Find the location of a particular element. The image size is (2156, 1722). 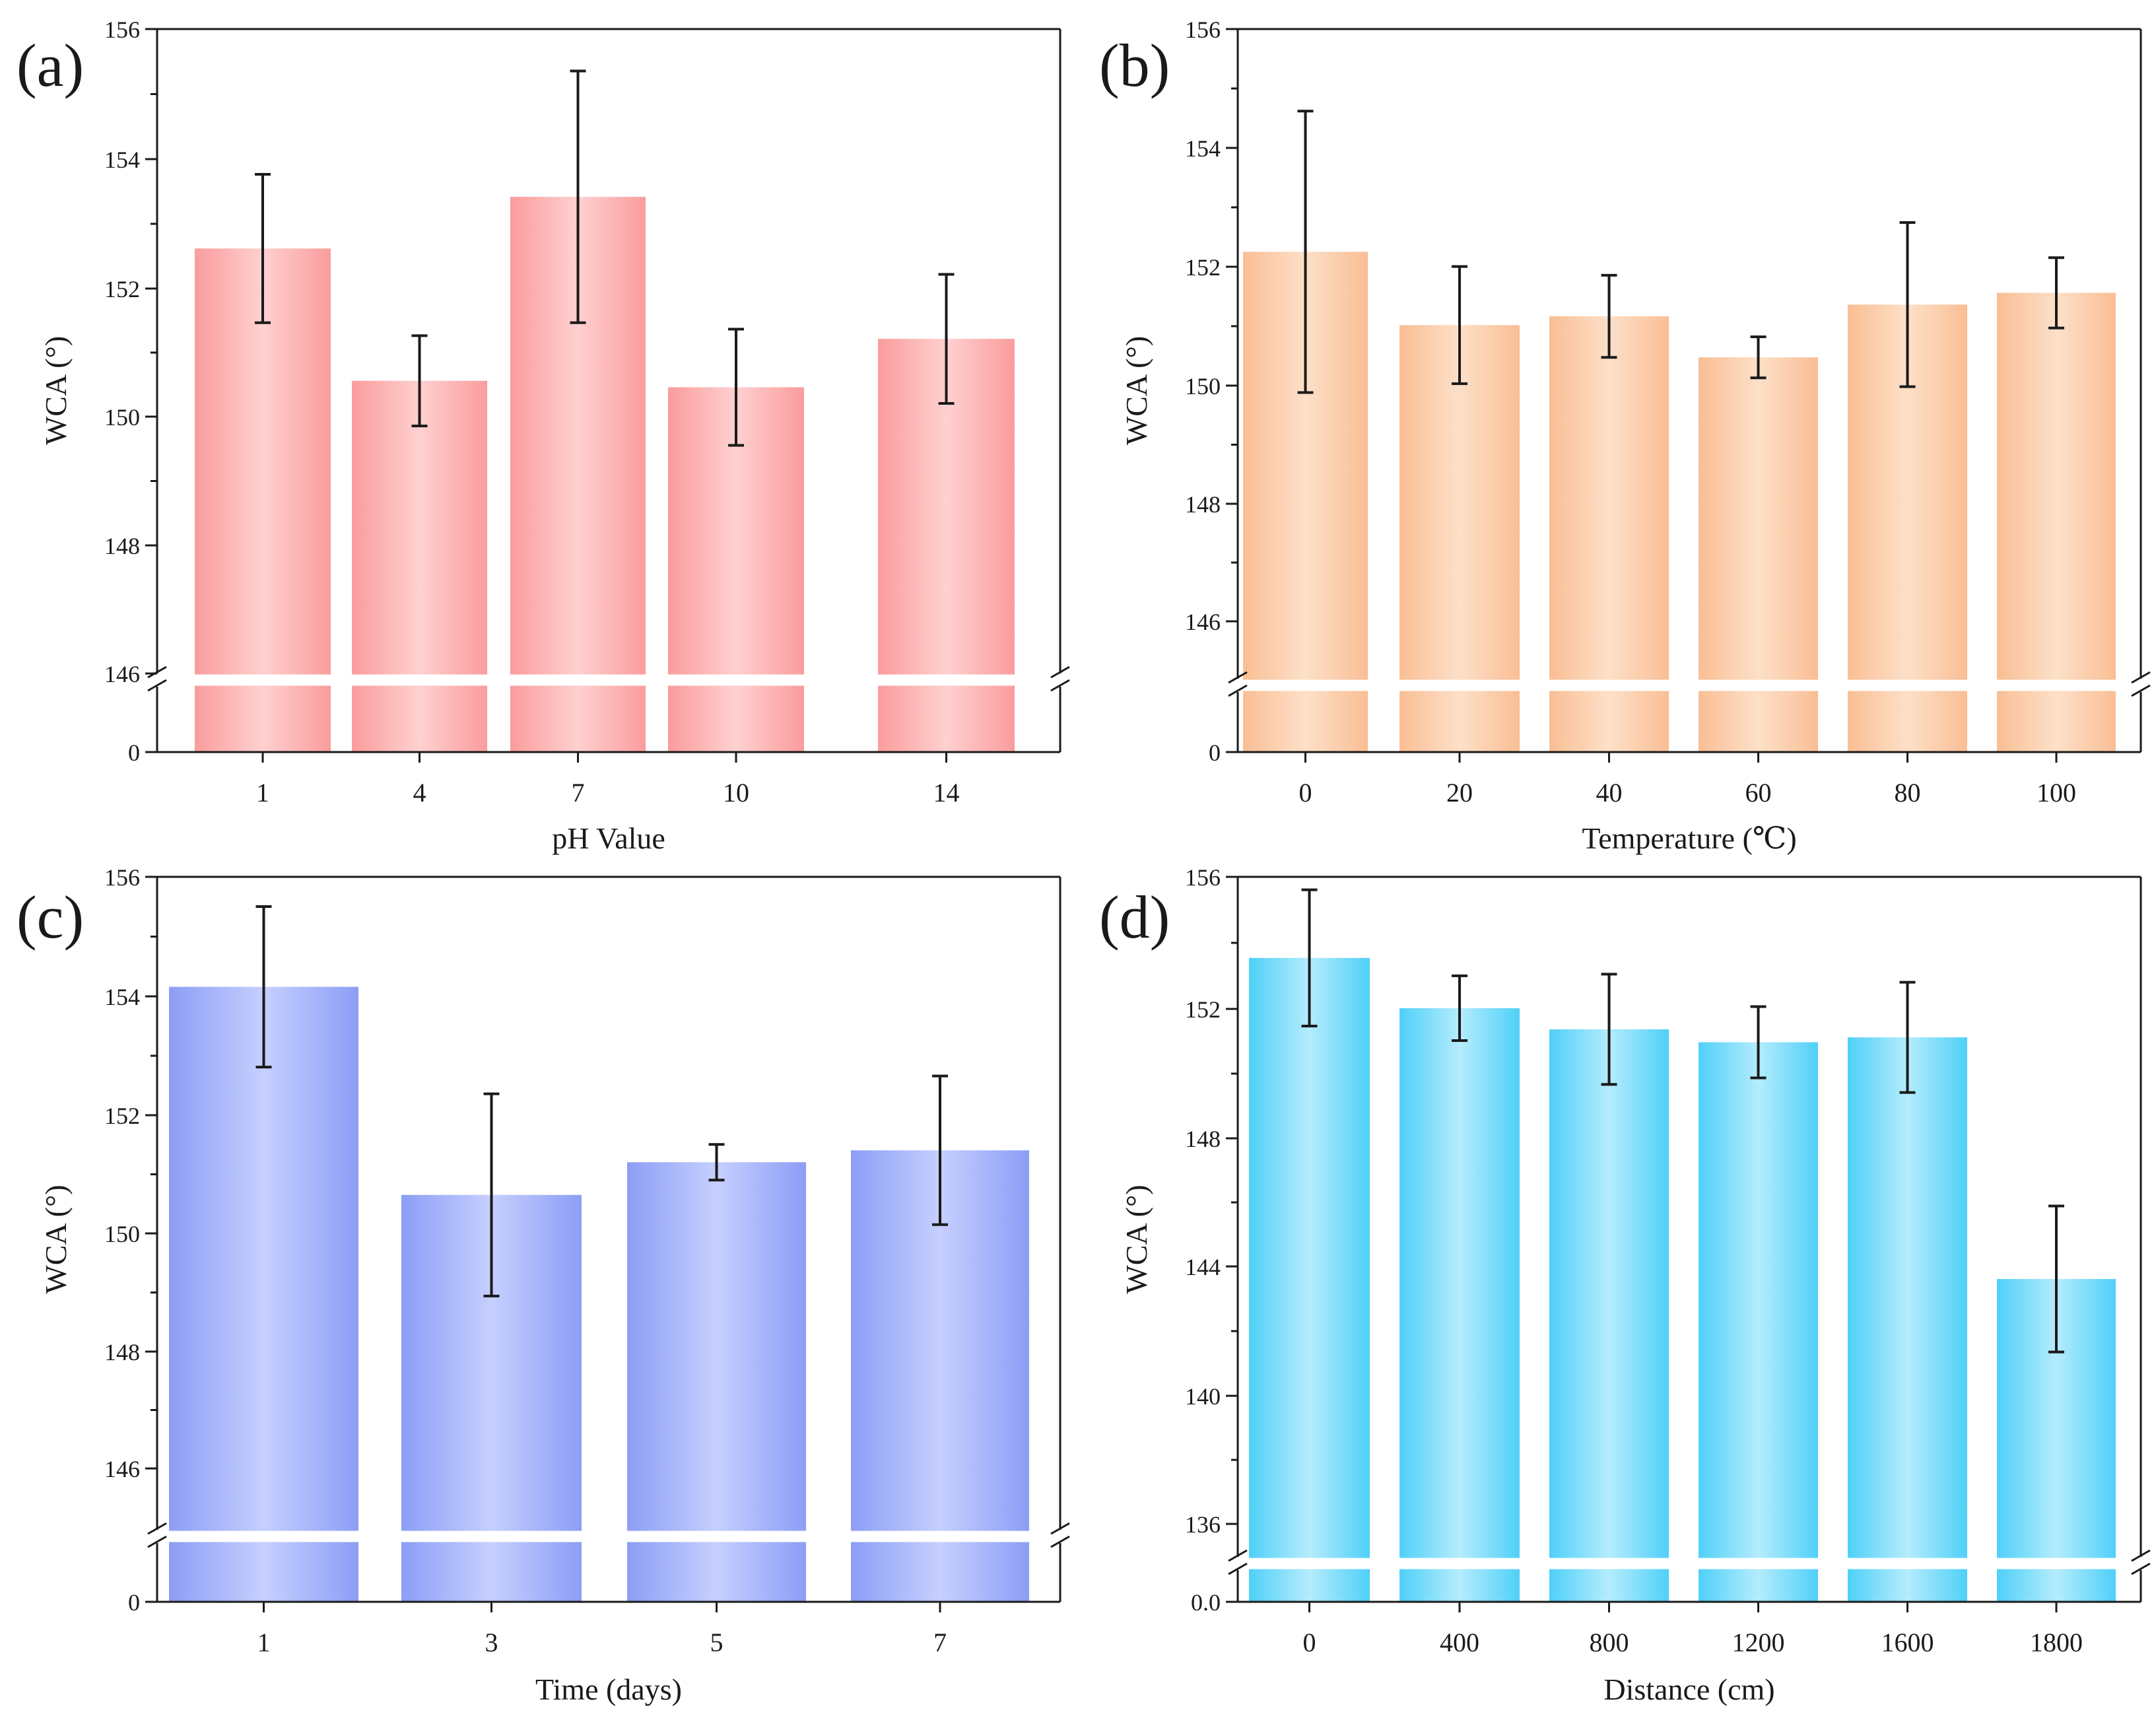

panel-c-xtick-label: 5 is located at coordinates (717, 1642).